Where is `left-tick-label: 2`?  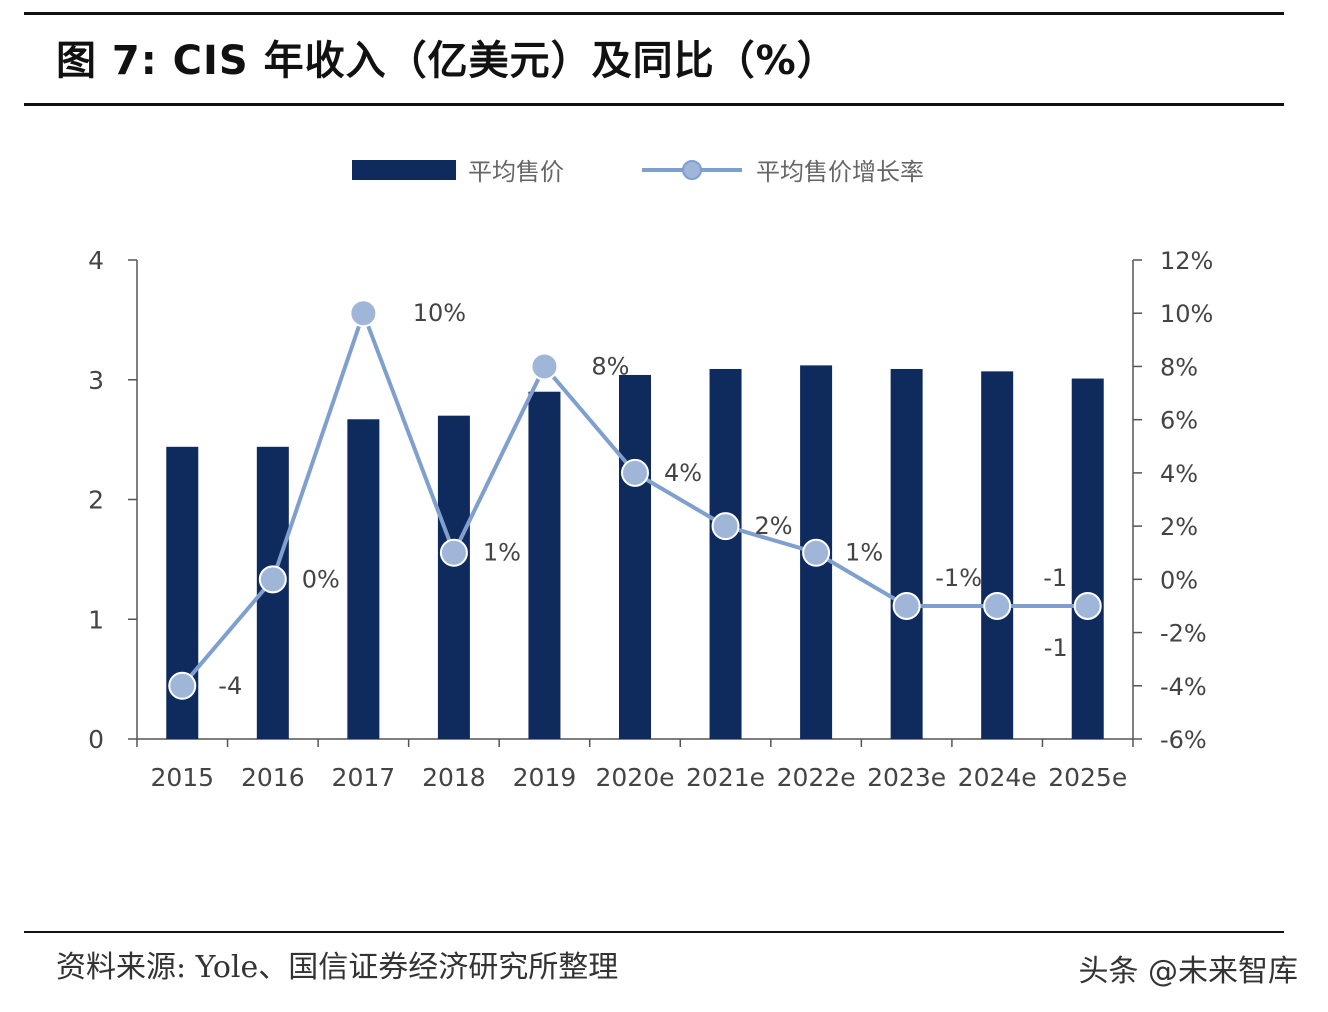 left-tick-label: 2 is located at coordinates (96, 500).